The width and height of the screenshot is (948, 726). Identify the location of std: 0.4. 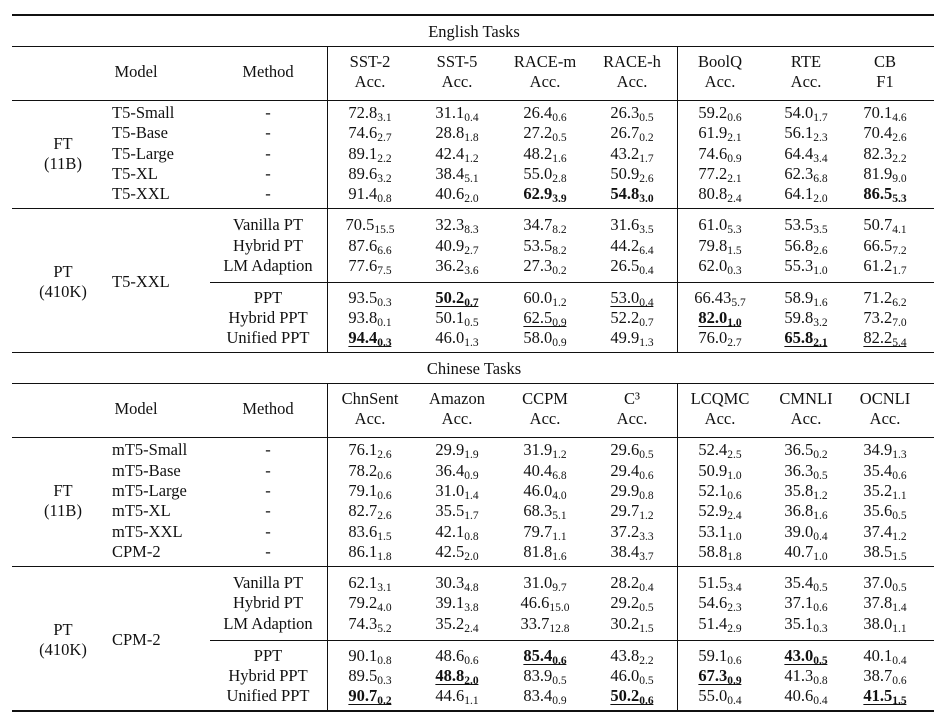
(734, 701).